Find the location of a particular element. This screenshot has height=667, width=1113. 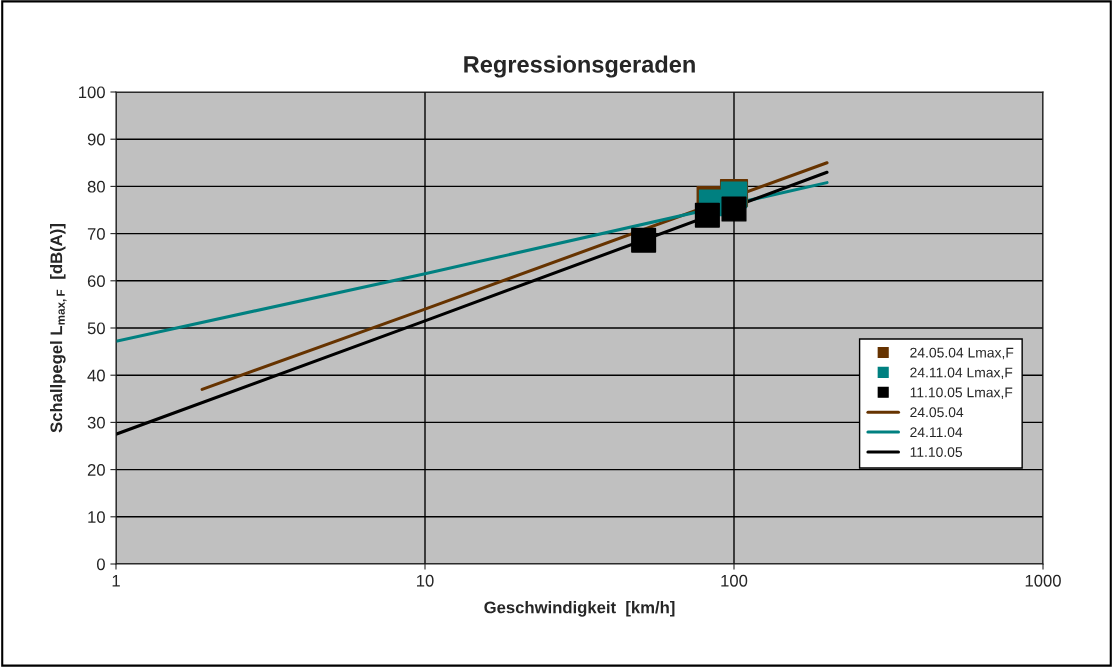

legend-label: 11.10.05 is located at coordinates (936, 452).